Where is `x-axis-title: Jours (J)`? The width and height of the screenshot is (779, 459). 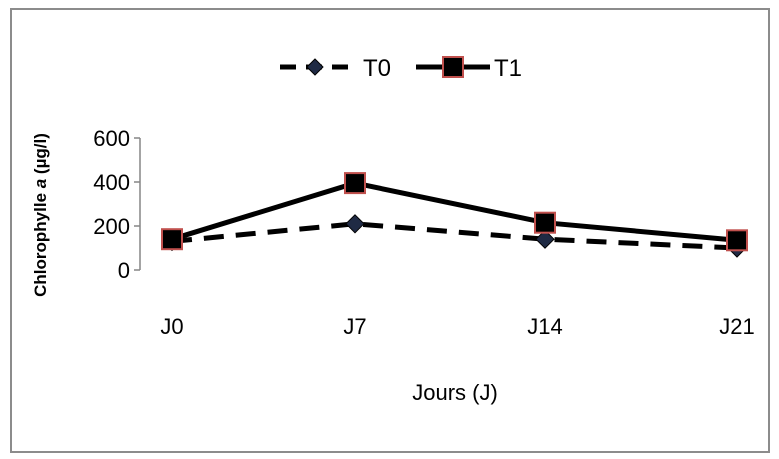 x-axis-title: Jours (J) is located at coordinates (455, 392).